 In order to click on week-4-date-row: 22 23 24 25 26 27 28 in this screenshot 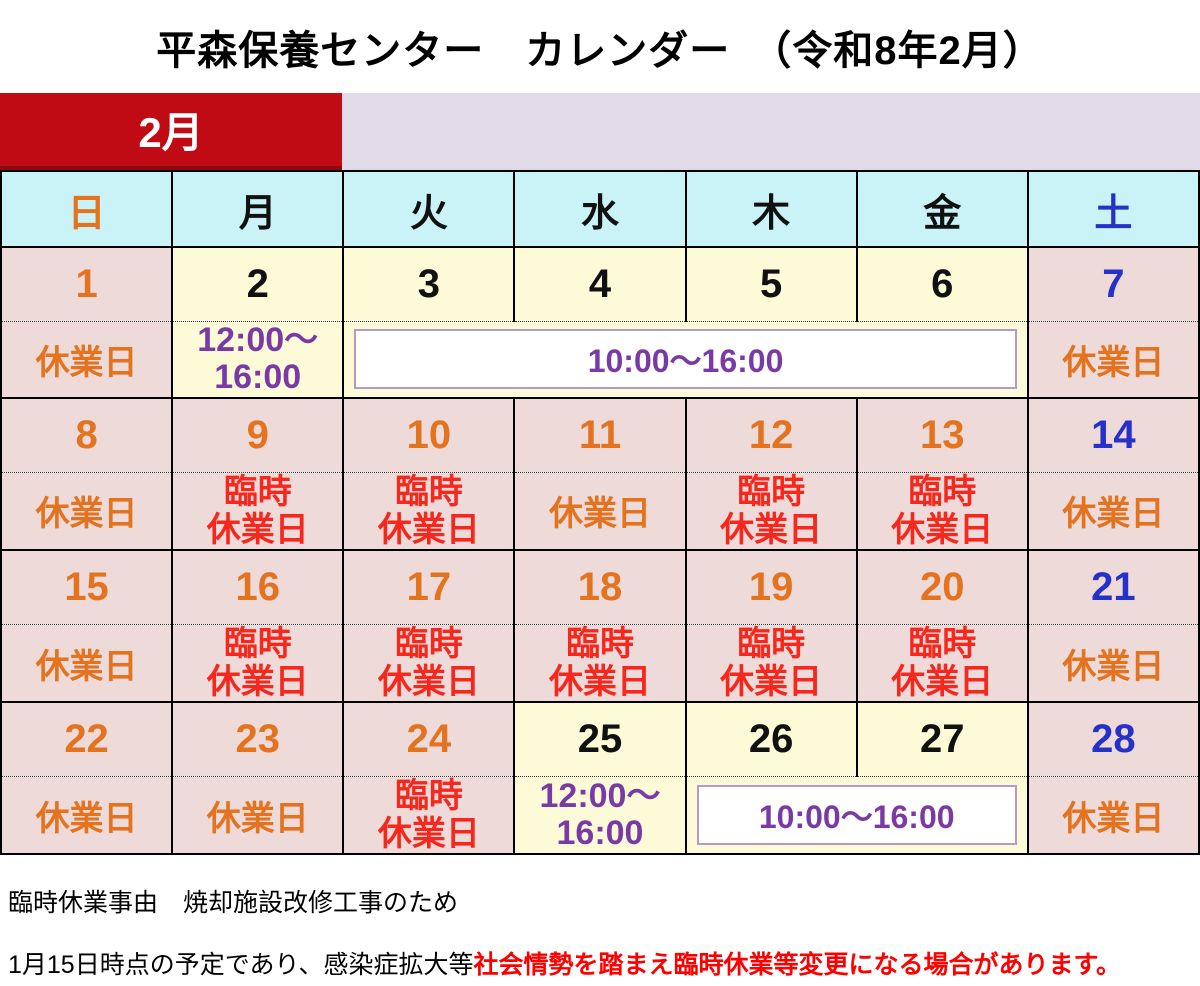, I will do `click(600, 739)`.